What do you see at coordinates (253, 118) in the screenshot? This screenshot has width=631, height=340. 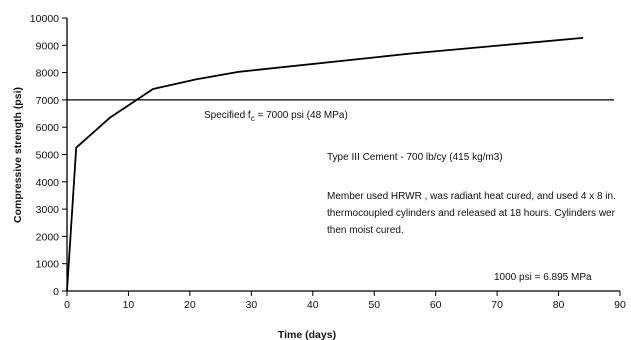 I see `specified-strength-label-subscript: c` at bounding box center [253, 118].